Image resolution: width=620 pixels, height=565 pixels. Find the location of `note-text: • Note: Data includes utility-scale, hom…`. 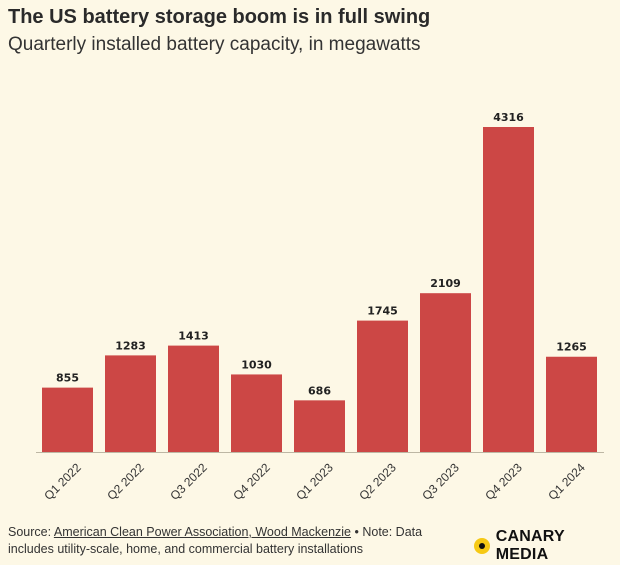

note-text: • Note: Data includes utility-scale, hom… is located at coordinates (215, 540).